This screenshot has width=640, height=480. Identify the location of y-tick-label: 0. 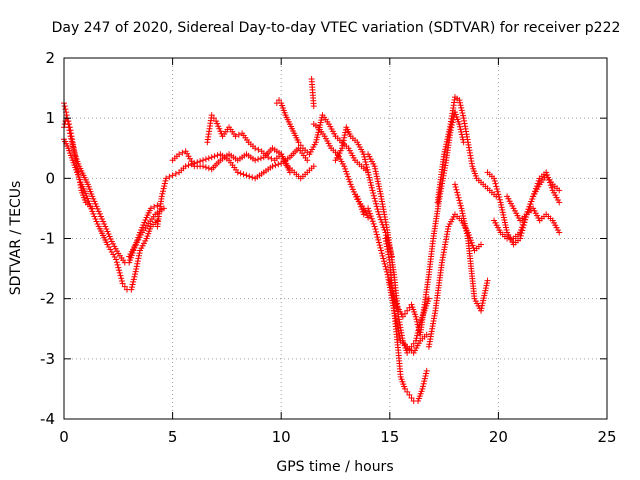
(50, 178).